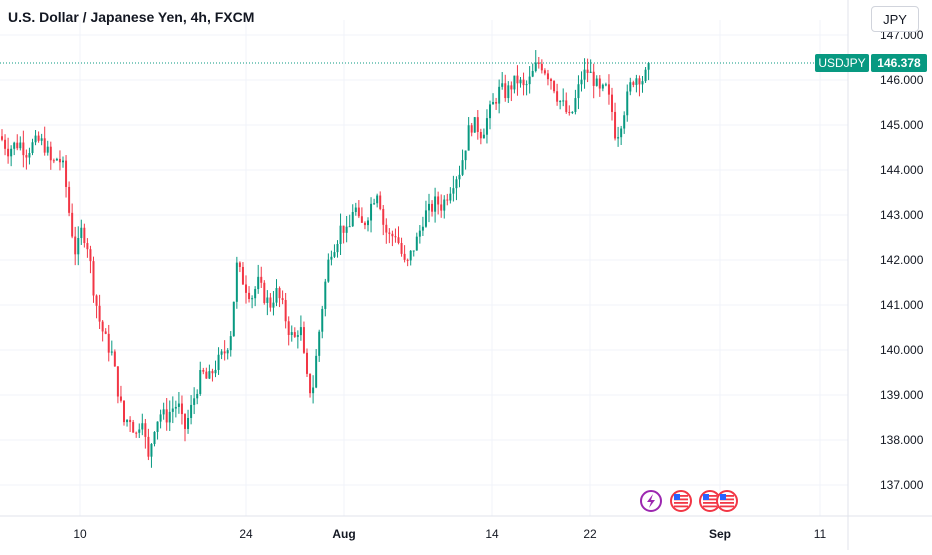  Describe the element at coordinates (902, 485) in the screenshot. I see `y-tick-label: 137.000` at that location.